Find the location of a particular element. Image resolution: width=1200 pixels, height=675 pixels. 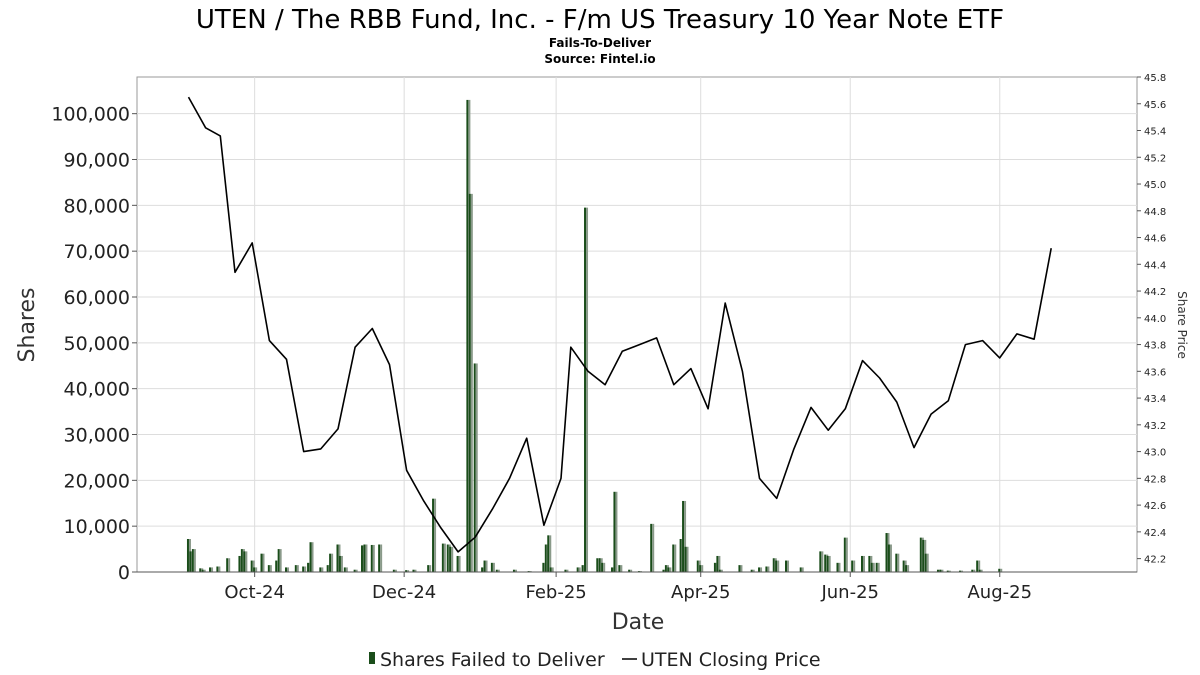

y2-tick-label: 45.0 is located at coordinates (1155, 185).